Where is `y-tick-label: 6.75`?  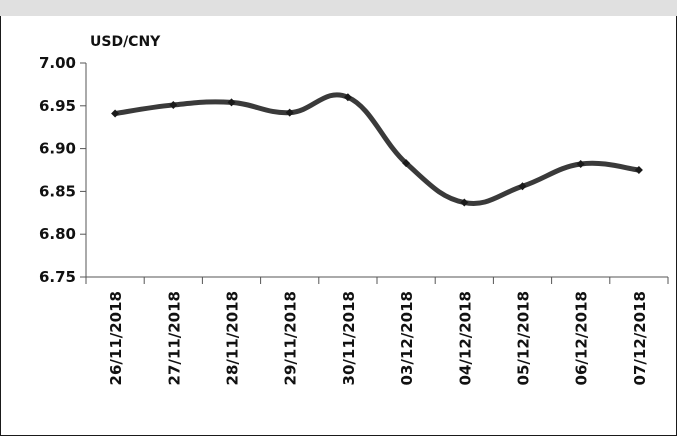
y-tick-label: 6.75 is located at coordinates (57, 277).